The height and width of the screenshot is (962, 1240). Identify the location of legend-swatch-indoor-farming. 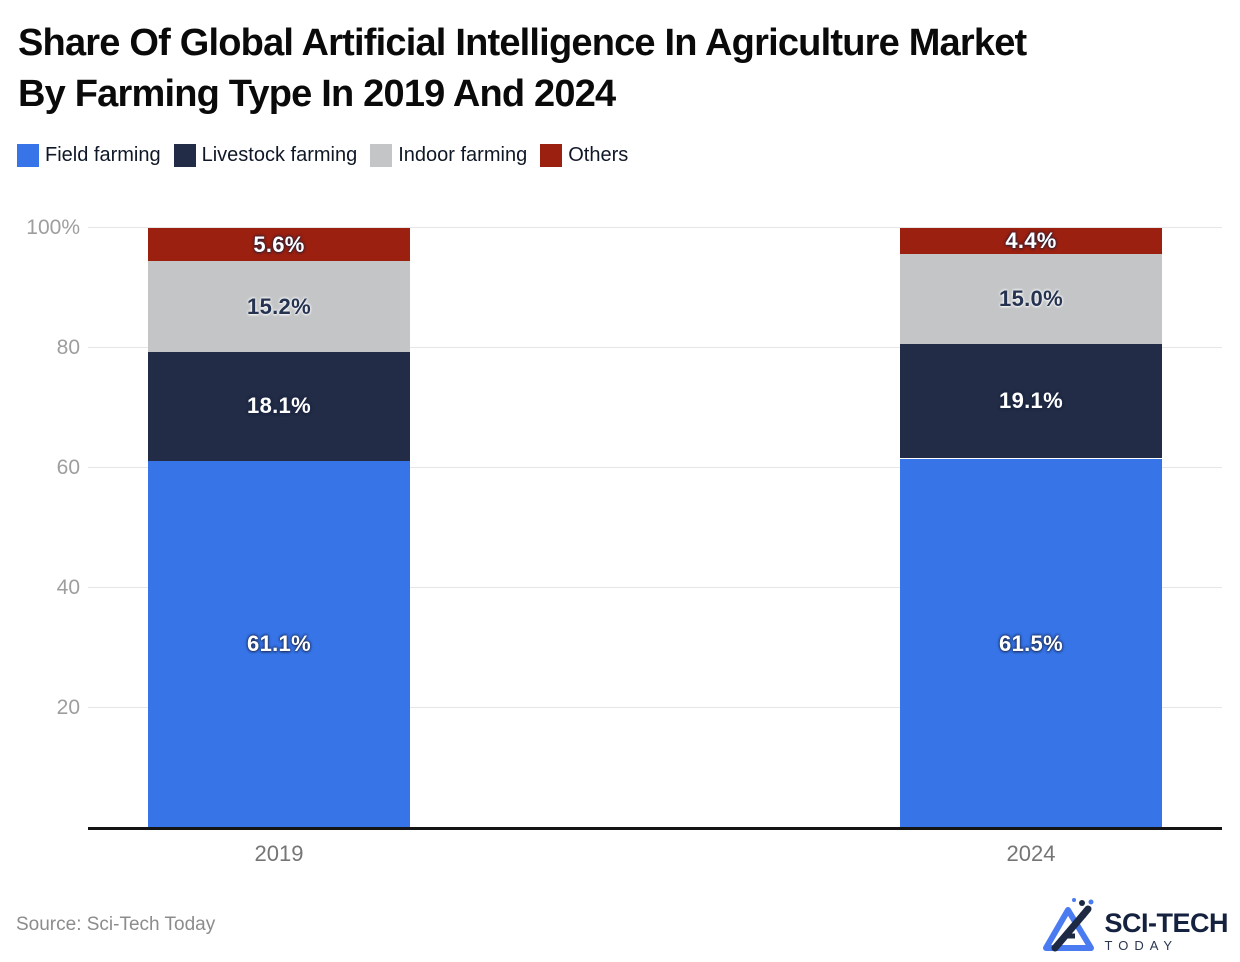
(381, 155).